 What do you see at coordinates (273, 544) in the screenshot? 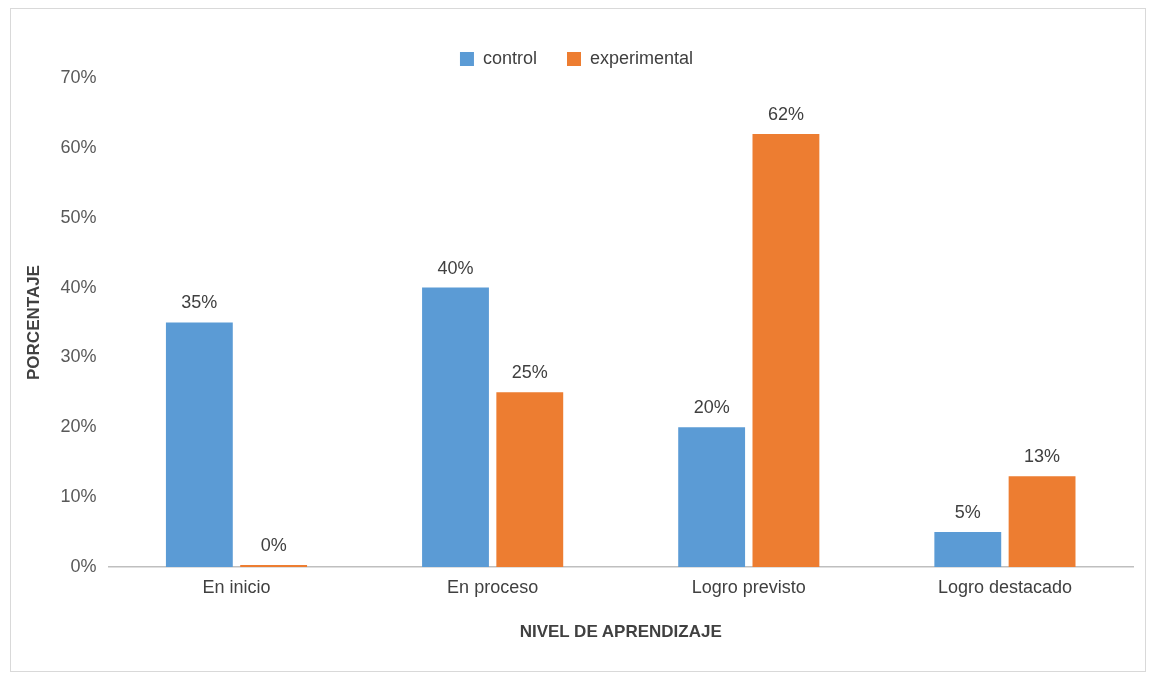
I see `data-label: 0%` at bounding box center [273, 544].